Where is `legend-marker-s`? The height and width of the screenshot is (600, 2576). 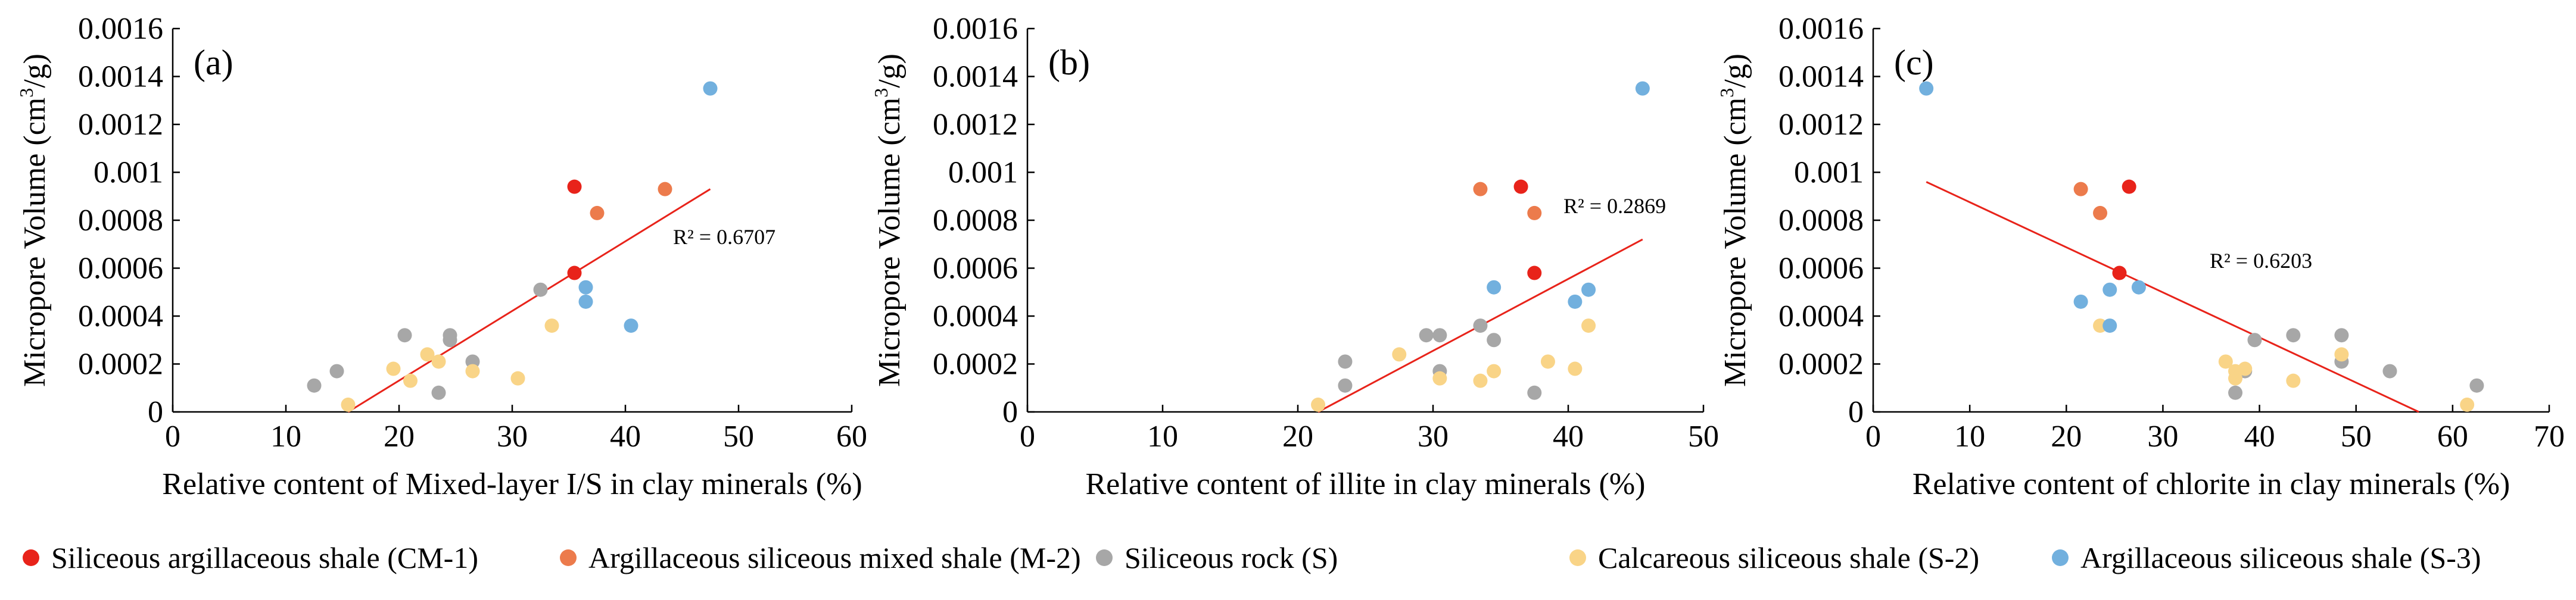 legend-marker-s is located at coordinates (1104, 557).